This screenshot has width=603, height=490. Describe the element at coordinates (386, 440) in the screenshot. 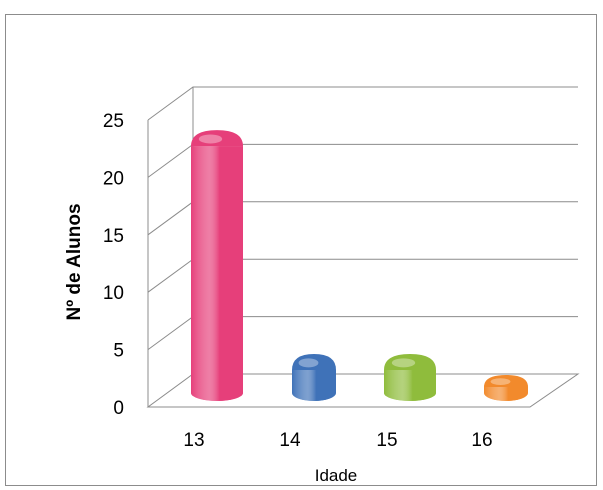

I see `x-tick-label: 15` at that location.